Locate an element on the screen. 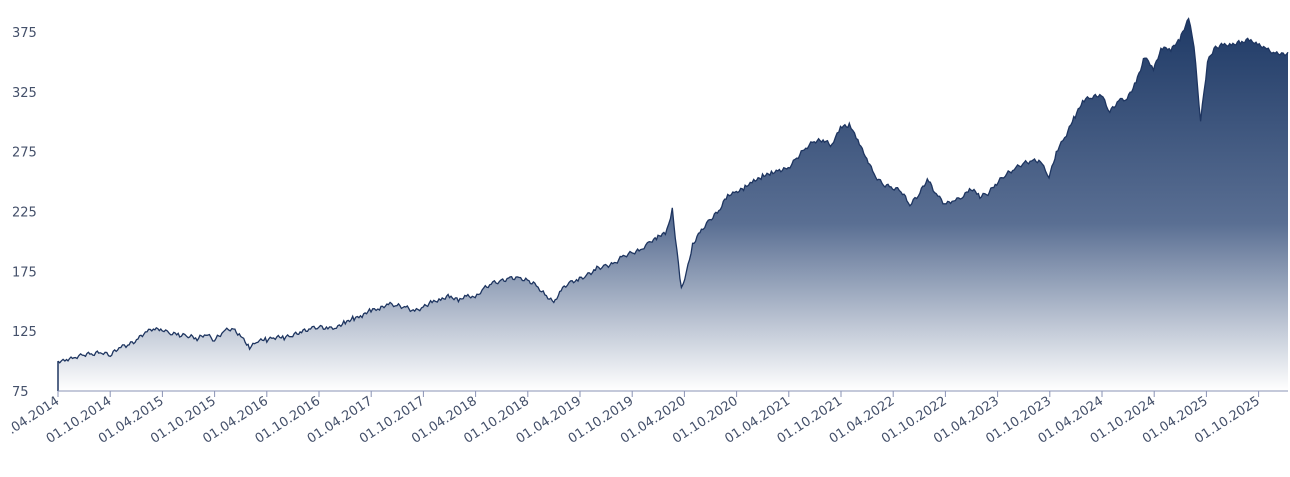 The width and height of the screenshot is (1290, 477). y-tick-label: 125 is located at coordinates (24, 332).